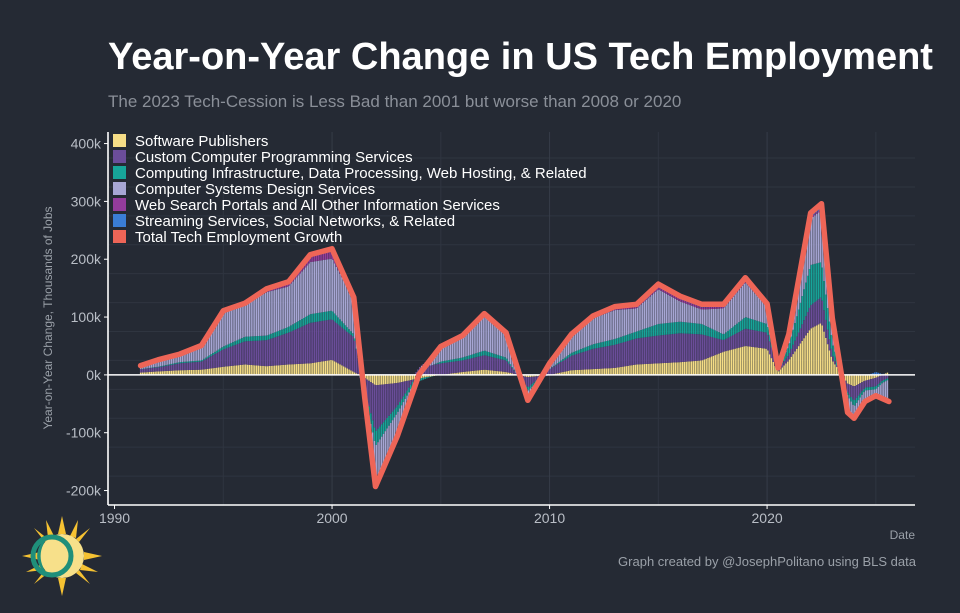  What do you see at coordinates (119, 156) in the screenshot?
I see `legend-swatch` at bounding box center [119, 156].